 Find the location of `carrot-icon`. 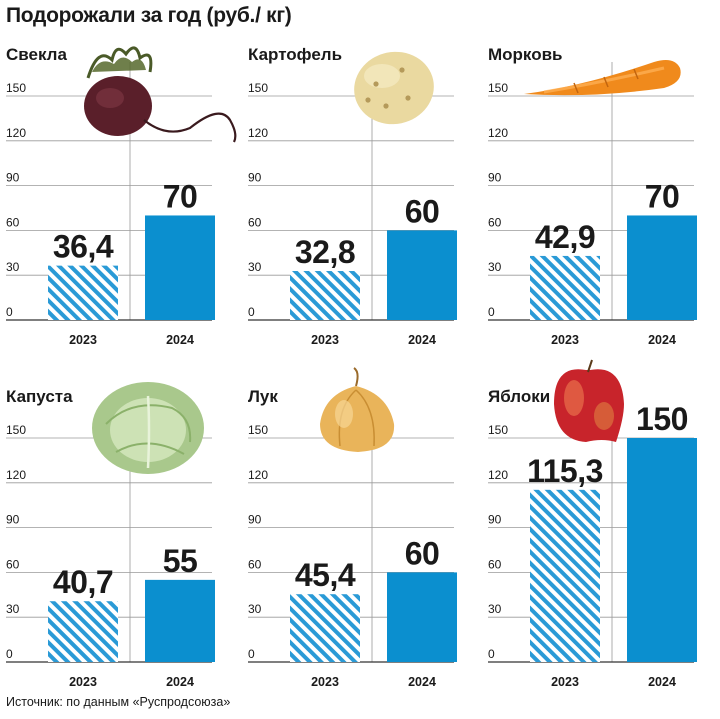

carrot-icon is located at coordinates (602, 78).